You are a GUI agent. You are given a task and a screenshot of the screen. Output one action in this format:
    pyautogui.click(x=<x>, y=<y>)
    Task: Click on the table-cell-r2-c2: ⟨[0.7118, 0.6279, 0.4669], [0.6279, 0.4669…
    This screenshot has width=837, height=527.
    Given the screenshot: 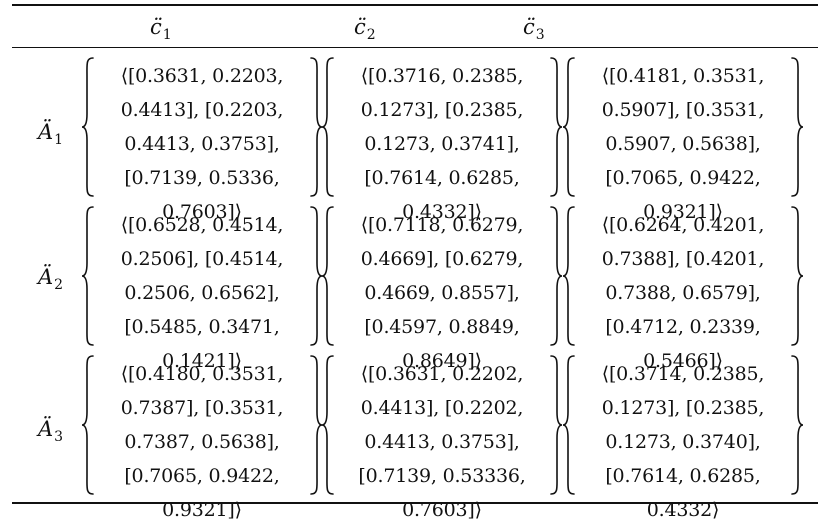 What is the action you would take?
    pyautogui.click(x=442, y=288)
    